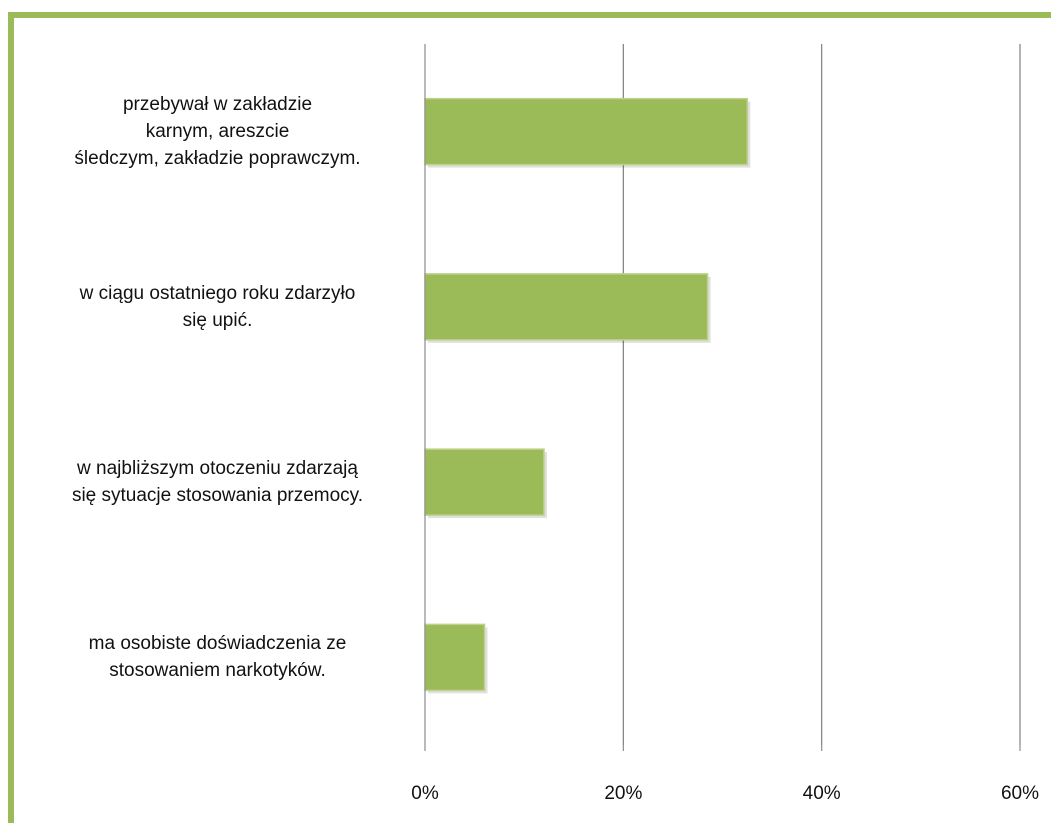 The image size is (1051, 823). What do you see at coordinates (11, 417) in the screenshot?
I see `frame-border-left` at bounding box center [11, 417].